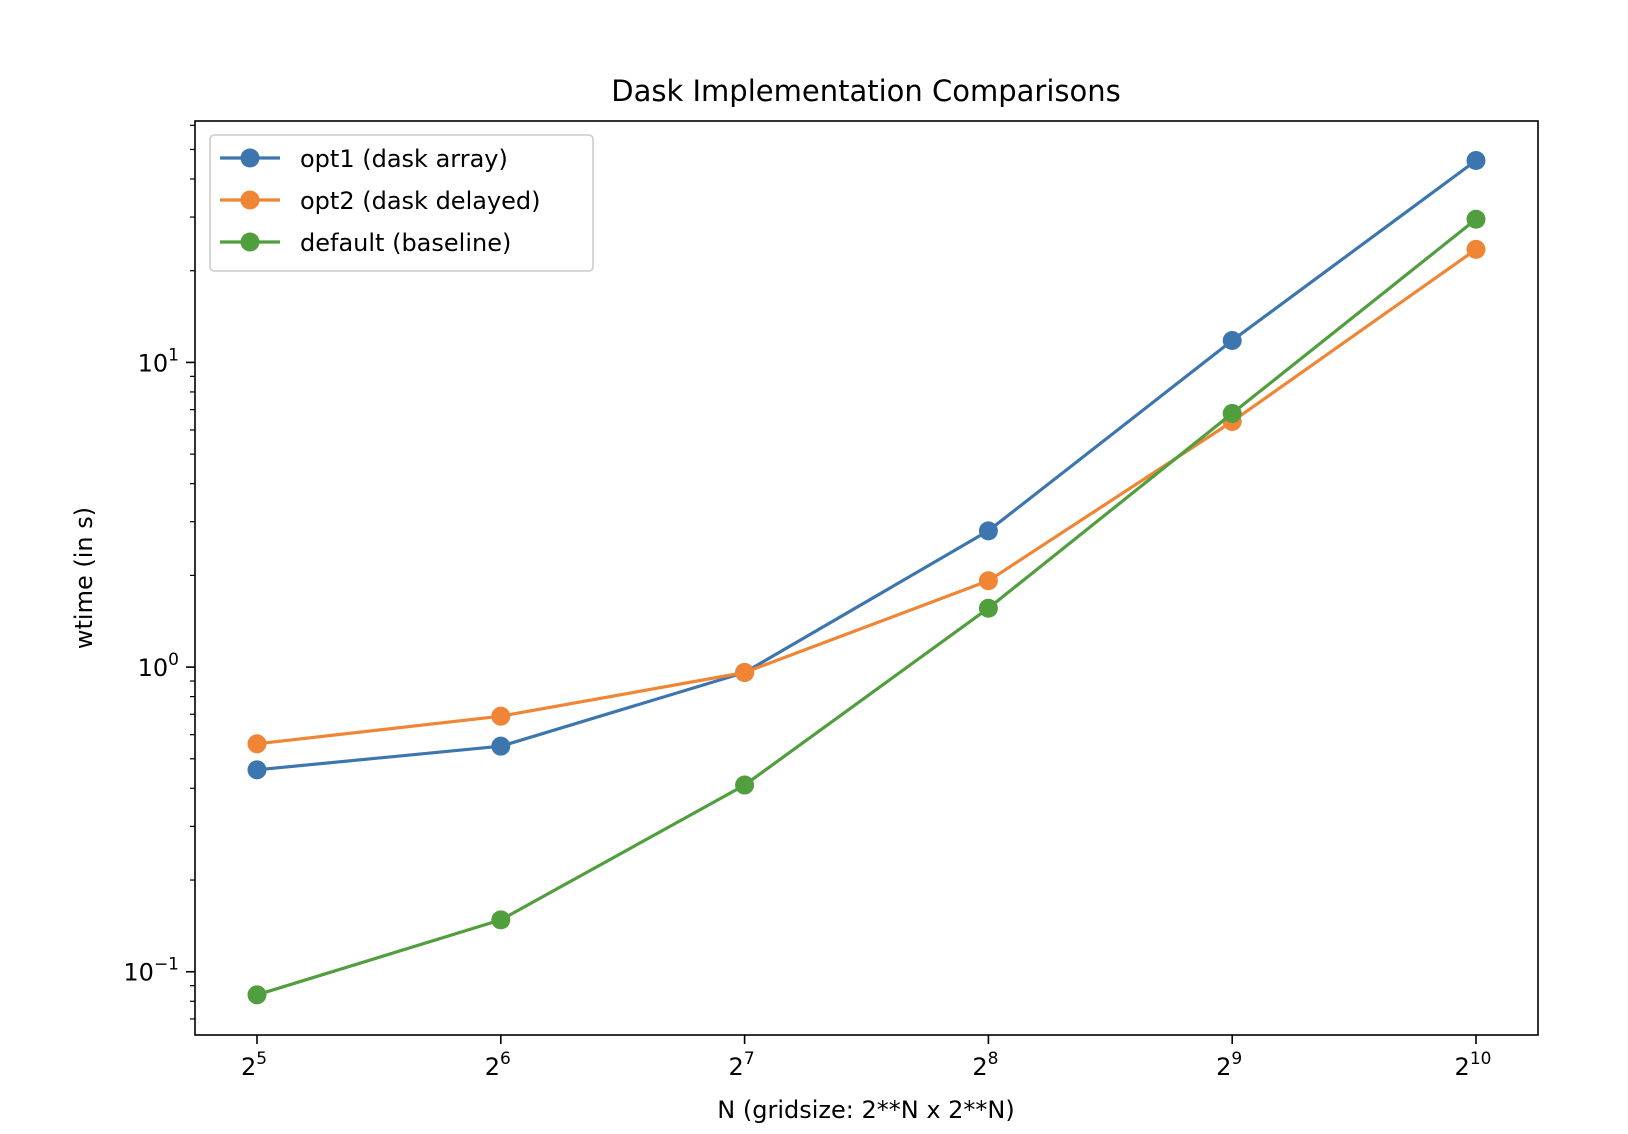 The image size is (1628, 1134). I want to click on x-axis-title: N (gridsize: 2**N x 2**N), so click(865, 1110).